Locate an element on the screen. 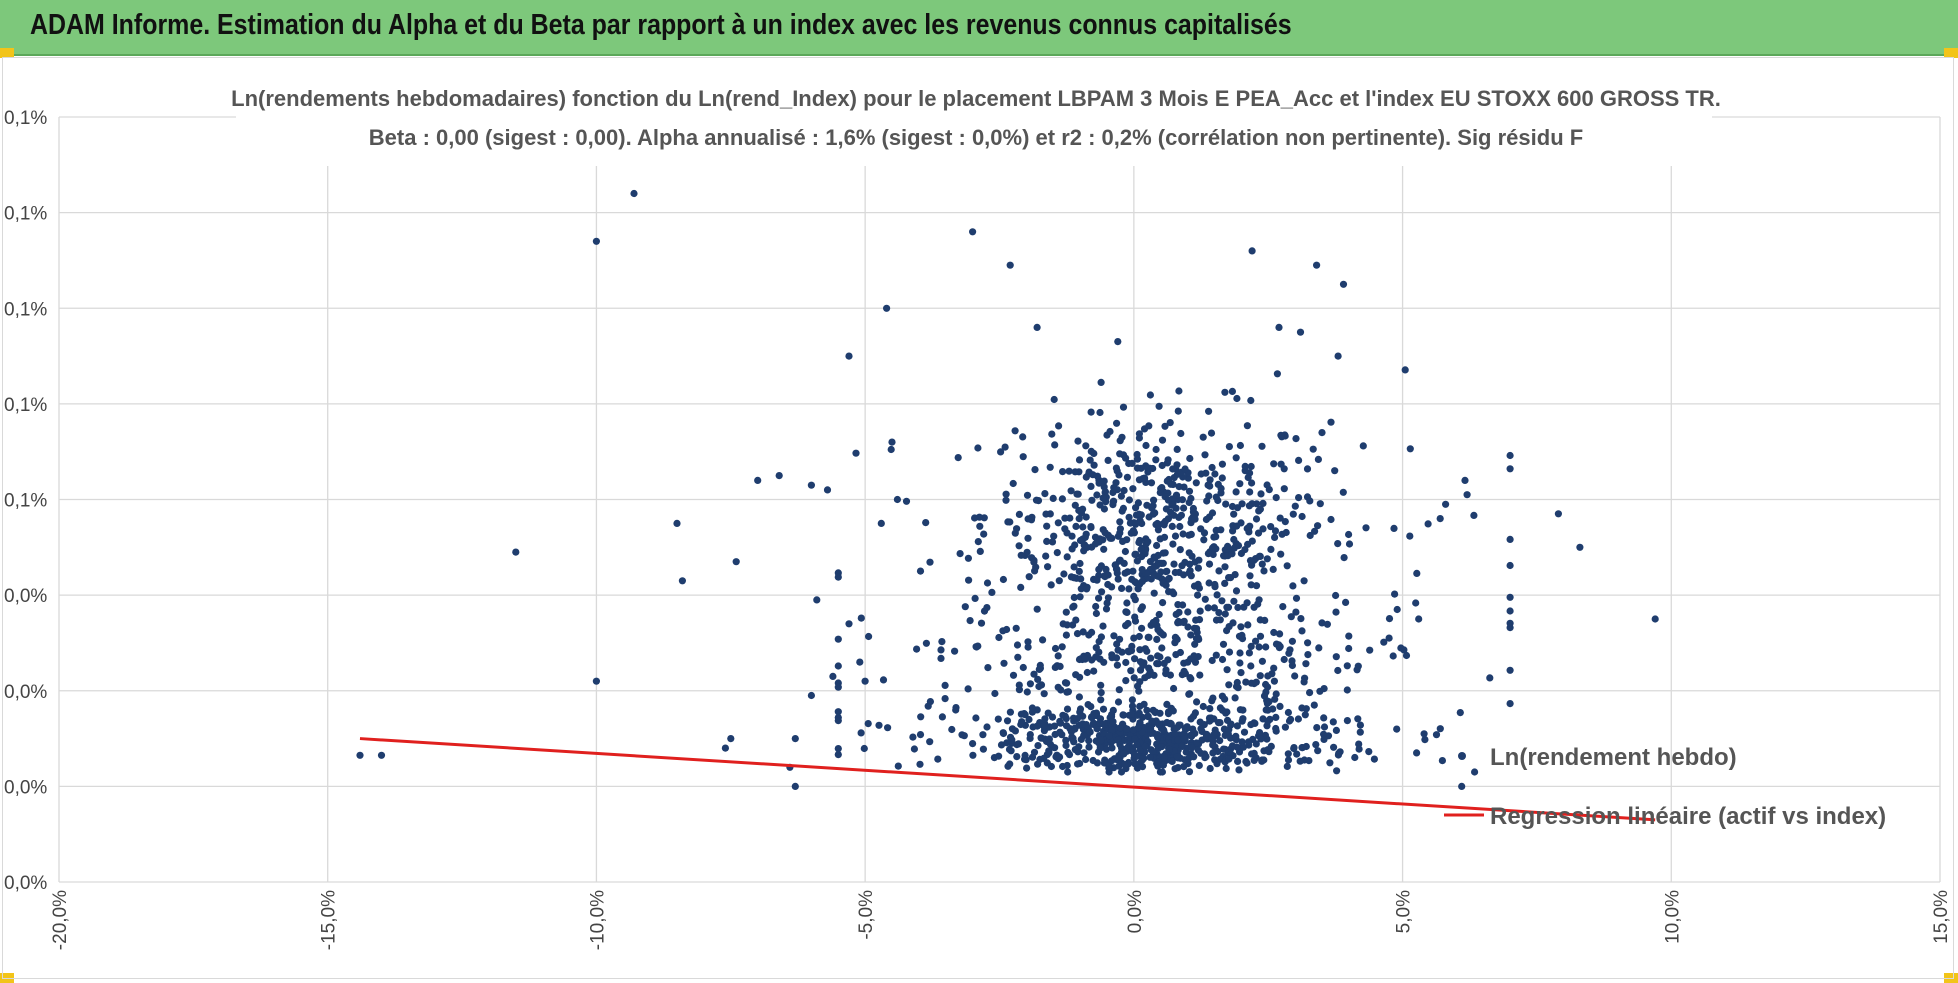  regression-line-group is located at coordinates (1007, 779).